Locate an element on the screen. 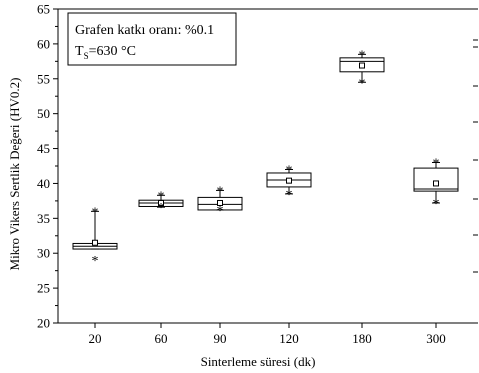  x-tick-label: 20 is located at coordinates (95, 338).